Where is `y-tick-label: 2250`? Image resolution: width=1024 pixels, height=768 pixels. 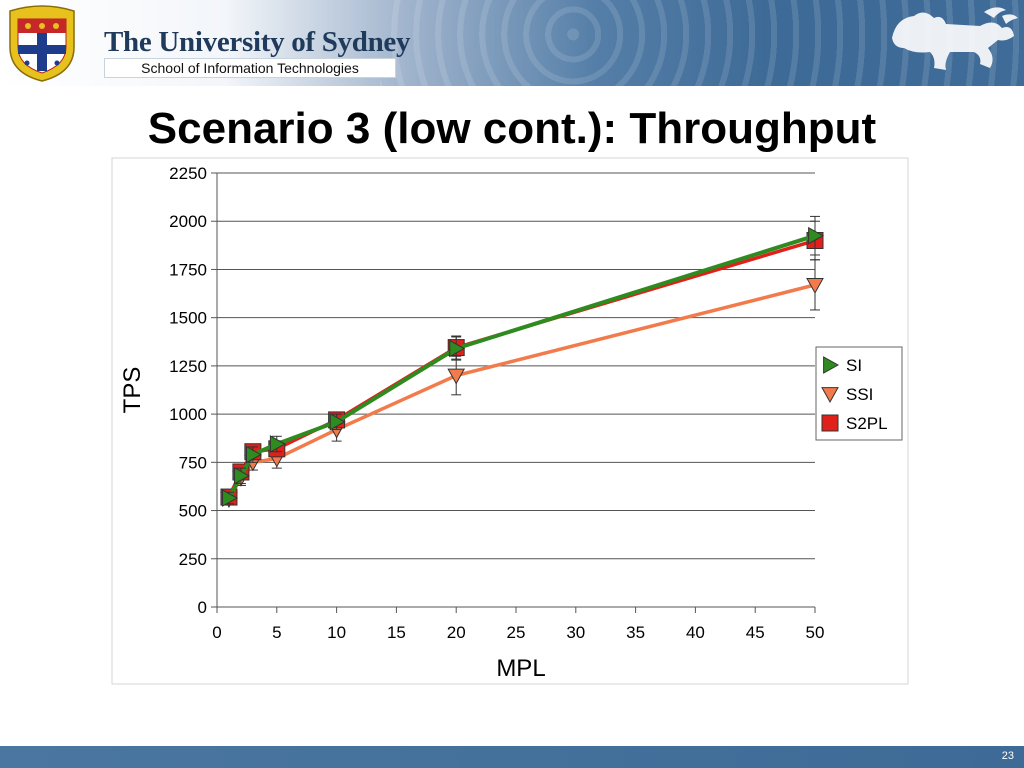 y-tick-label: 2250 is located at coordinates (188, 173).